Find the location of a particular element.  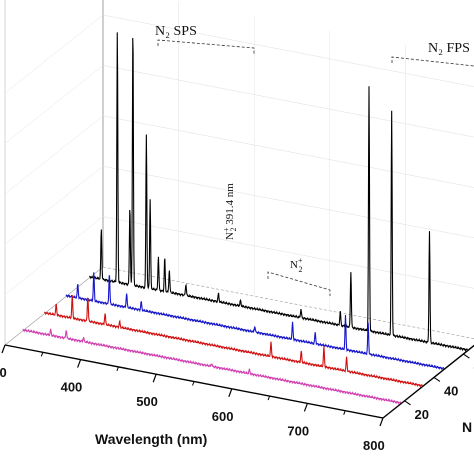

depth-axis-line is located at coordinates (428, 381).